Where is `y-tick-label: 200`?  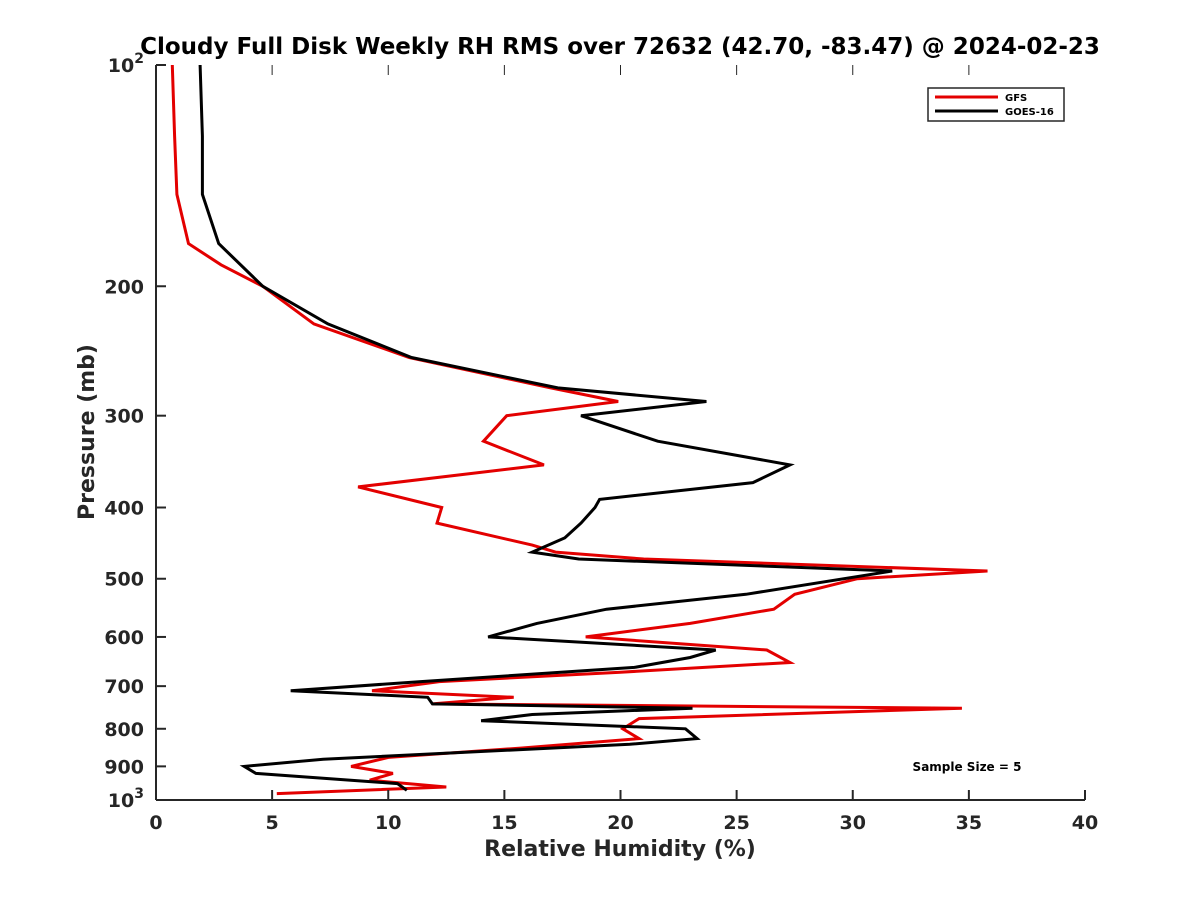
y-tick-label: 200 is located at coordinates (124, 287).